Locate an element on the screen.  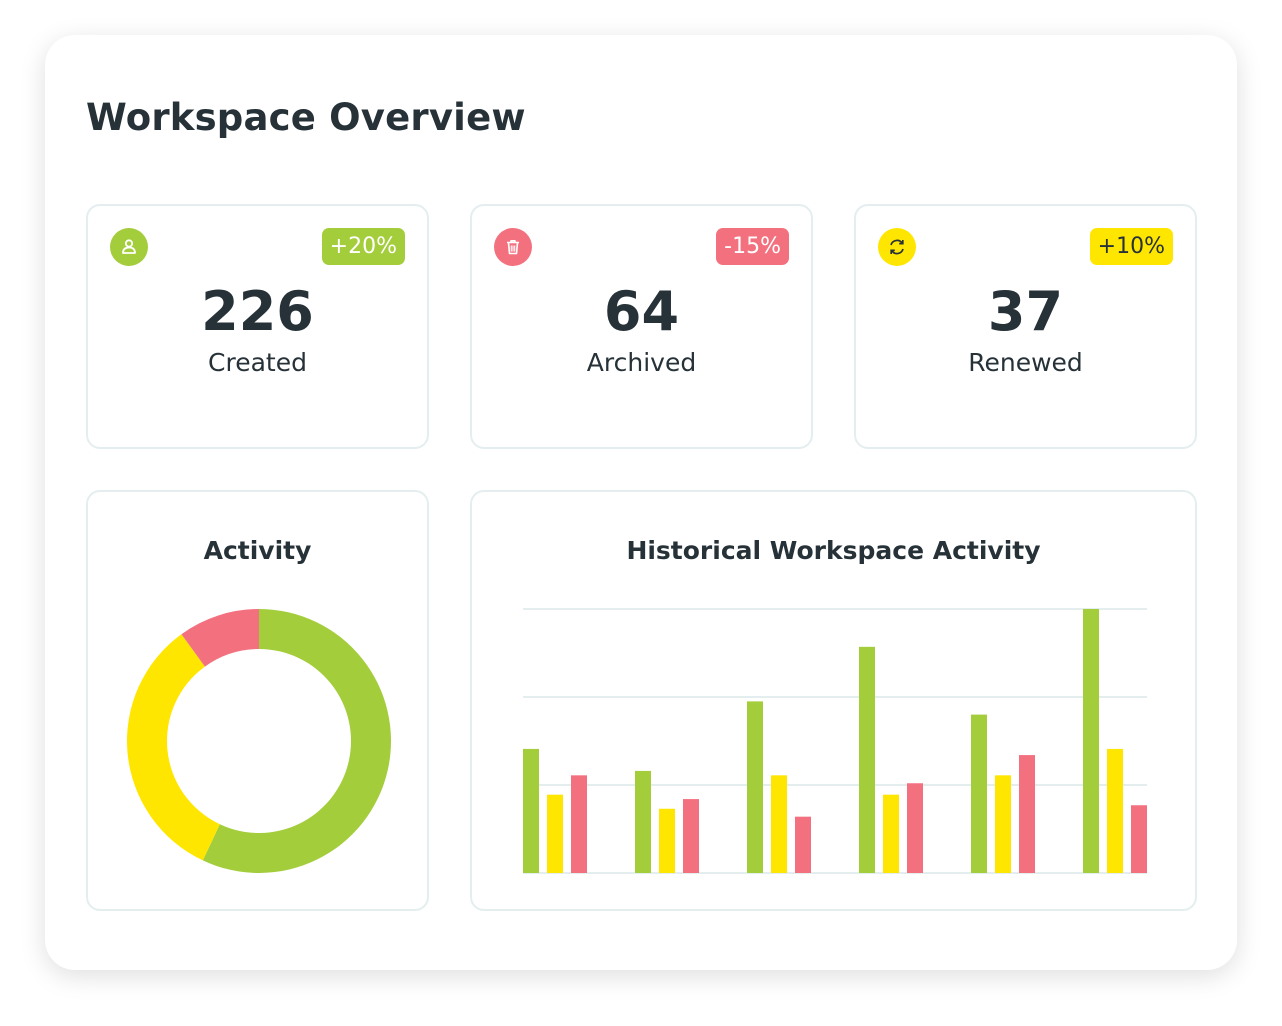
activity-donut-chart is located at coordinates (259, 741).